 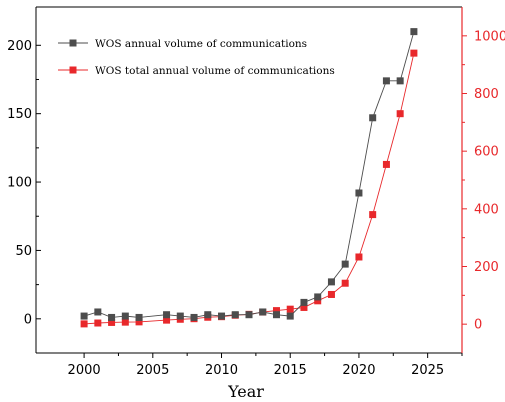 I want to click on right-y-axis: 0 200 400 600 800 1000, so click(x=483, y=180).